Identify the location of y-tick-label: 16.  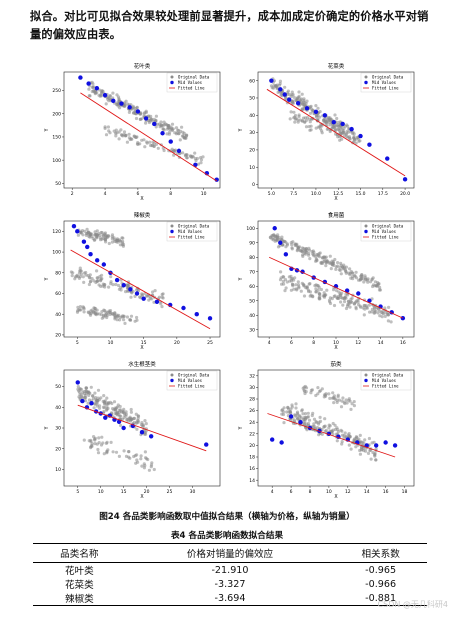
(252, 469).